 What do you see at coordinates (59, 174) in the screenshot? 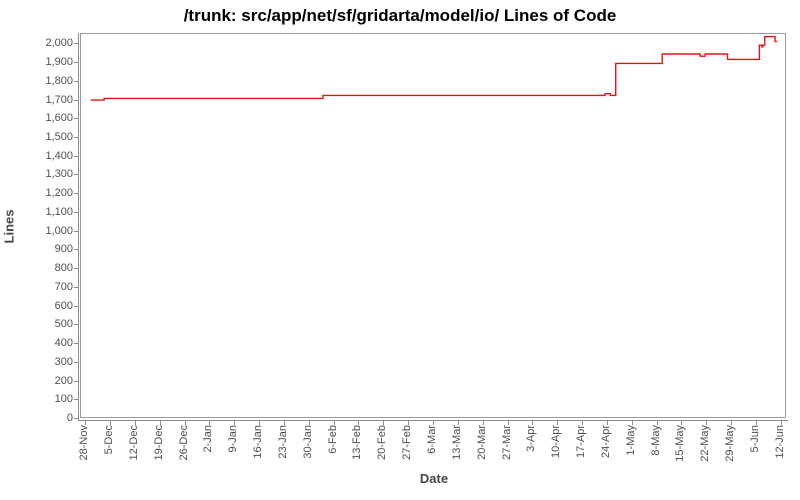
I see `y-tick-label: 1,300` at bounding box center [59, 174].